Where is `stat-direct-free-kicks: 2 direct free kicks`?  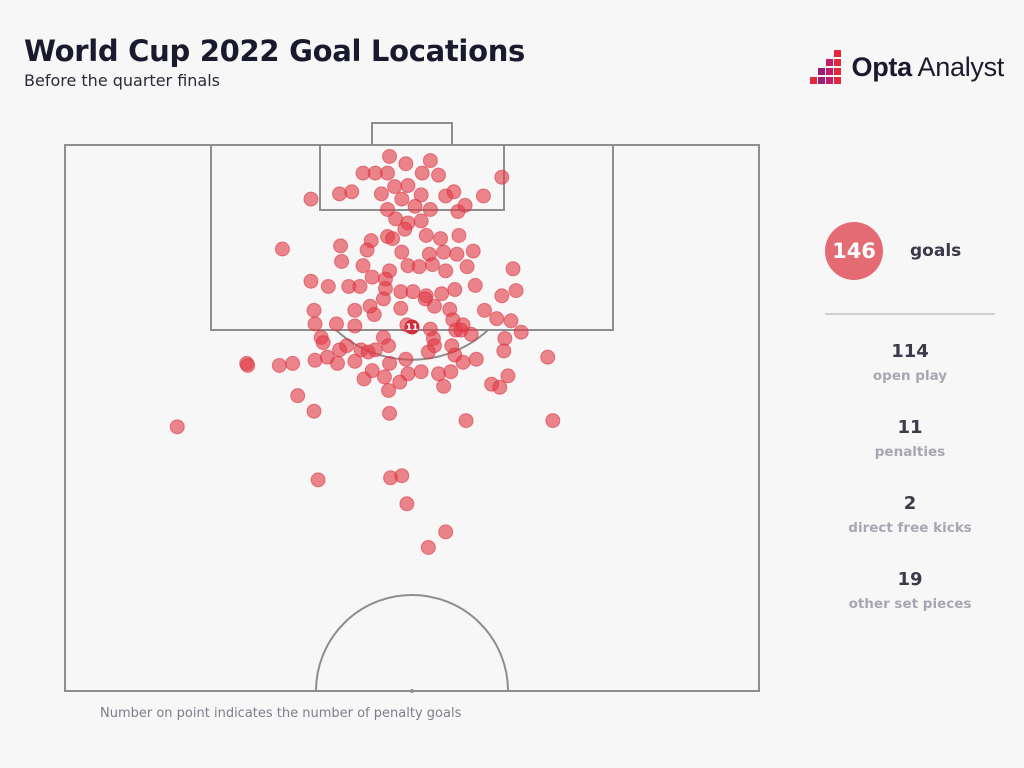 stat-direct-free-kicks: 2 direct free kicks is located at coordinates (910, 514).